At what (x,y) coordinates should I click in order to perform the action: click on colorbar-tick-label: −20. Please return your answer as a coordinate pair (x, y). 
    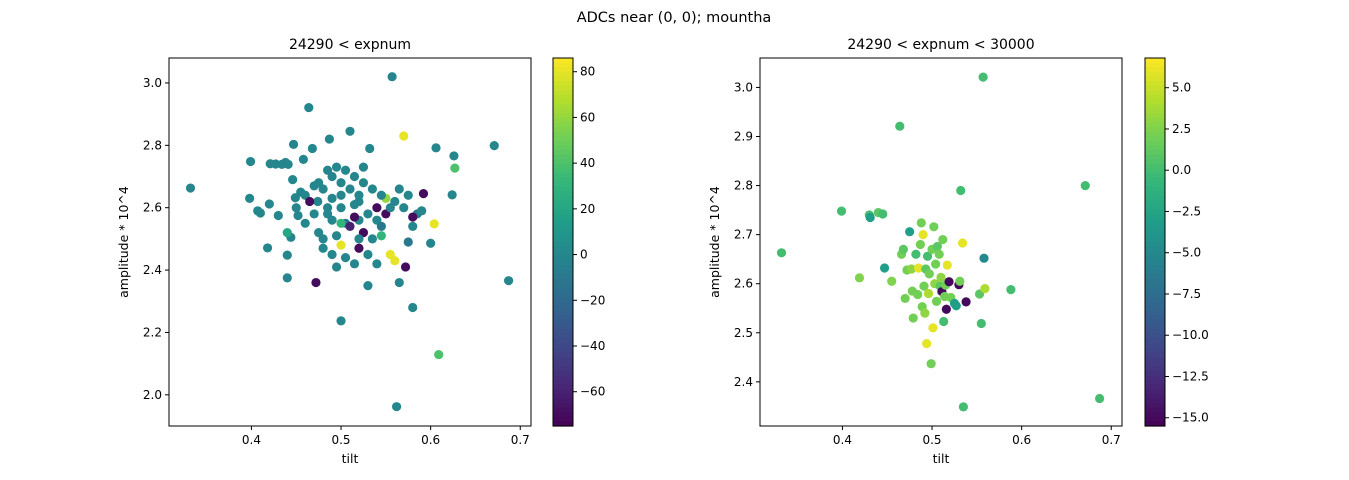
    Looking at the image, I should click on (592, 300).